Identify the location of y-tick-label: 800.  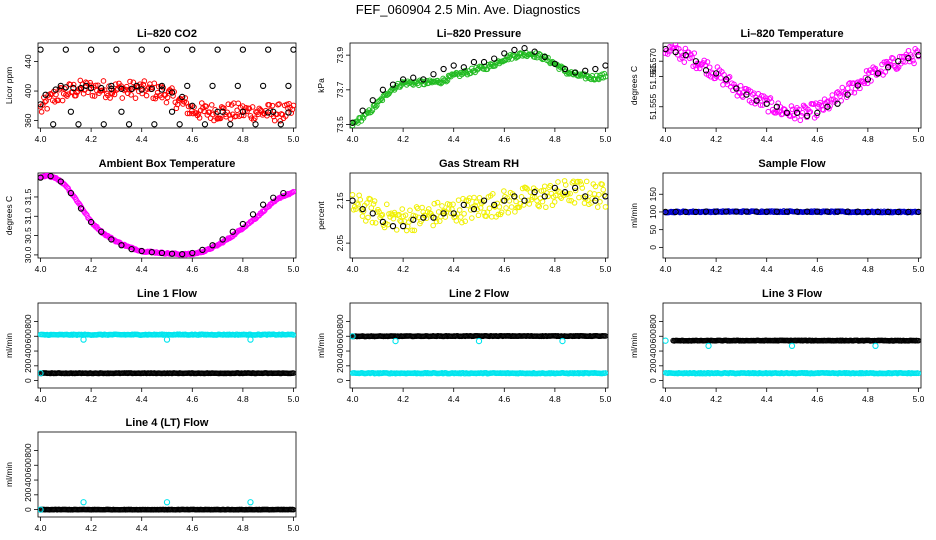
(28, 321).